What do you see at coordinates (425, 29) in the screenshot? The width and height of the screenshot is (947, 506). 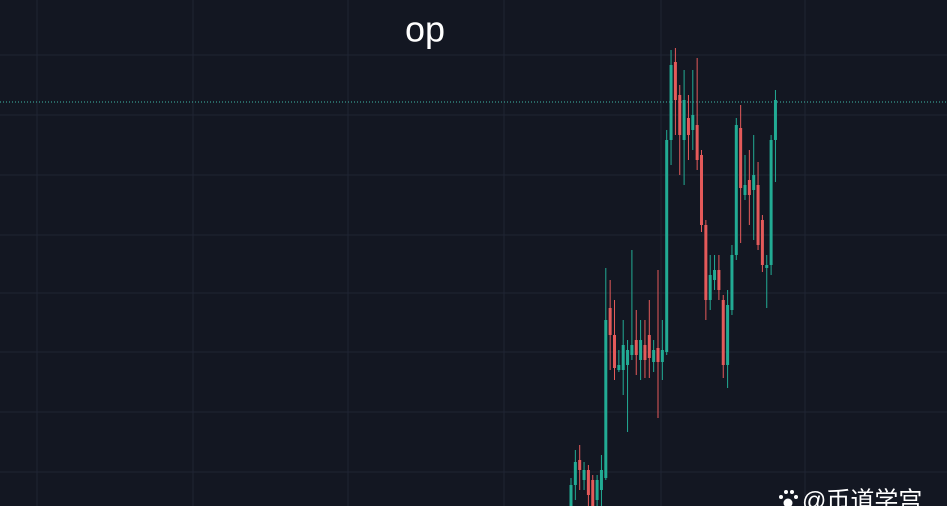 I see `chart-title: op` at bounding box center [425, 29].